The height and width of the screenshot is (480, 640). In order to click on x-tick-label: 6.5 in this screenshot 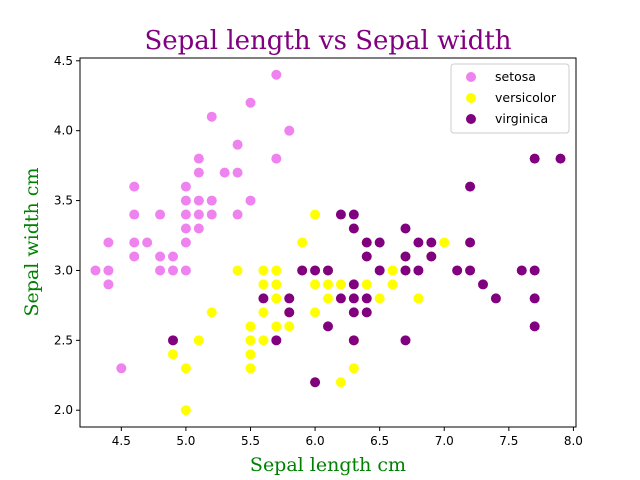, I will do `click(379, 441)`.